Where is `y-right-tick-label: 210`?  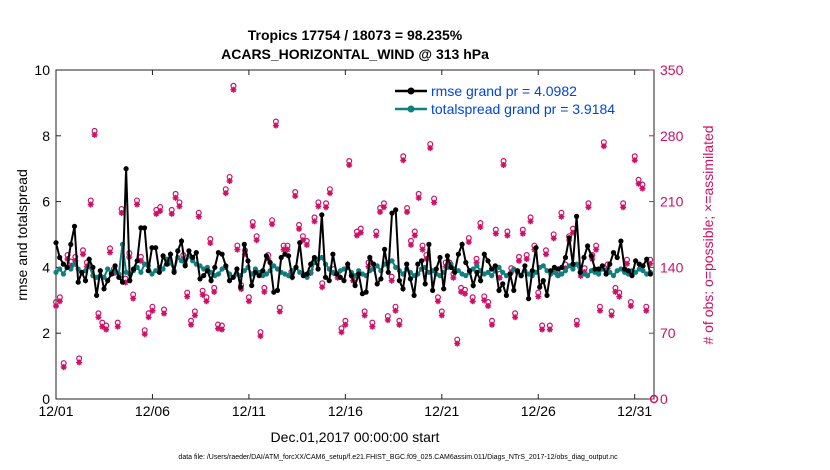 y-right-tick-label: 210 is located at coordinates (672, 202).